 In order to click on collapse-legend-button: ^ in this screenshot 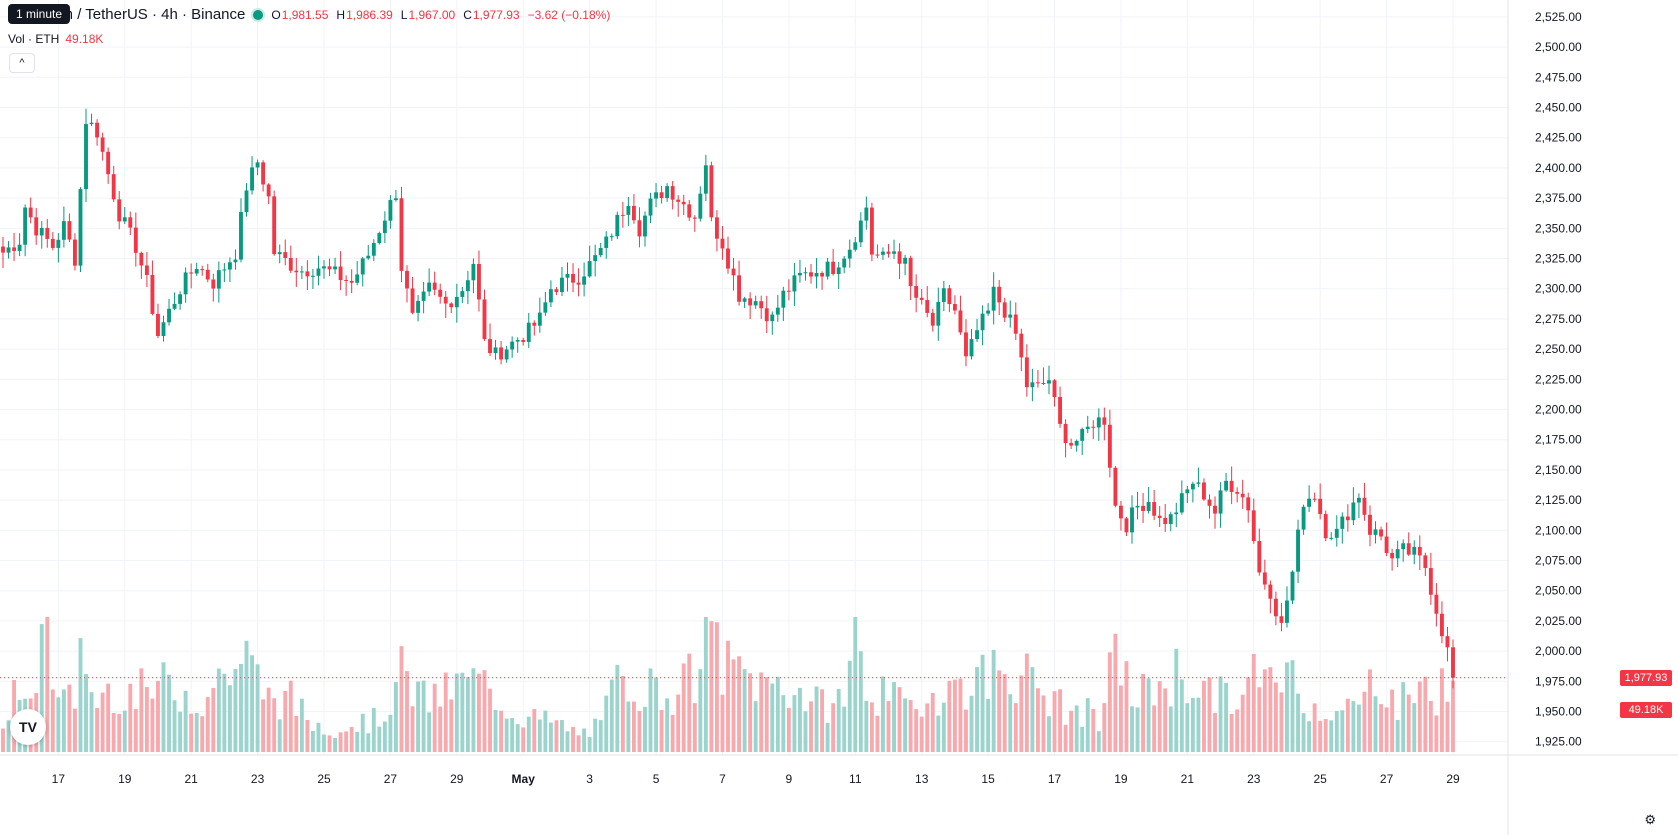, I will do `click(22, 63)`.